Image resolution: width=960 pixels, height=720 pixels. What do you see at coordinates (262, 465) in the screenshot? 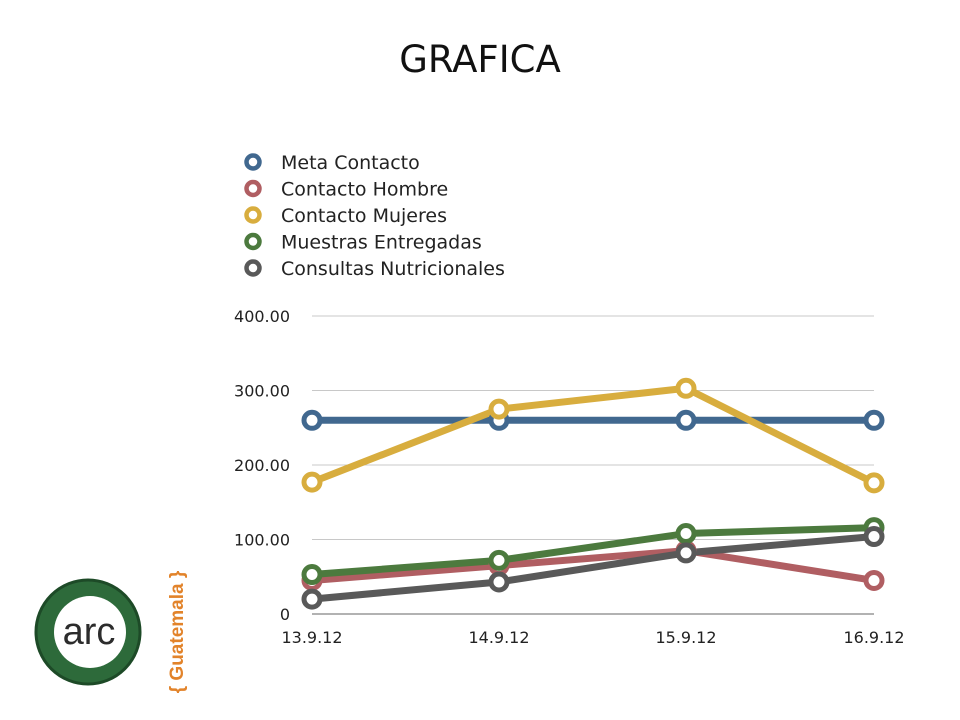
I see `y-tick-label: 200.00` at bounding box center [262, 465].